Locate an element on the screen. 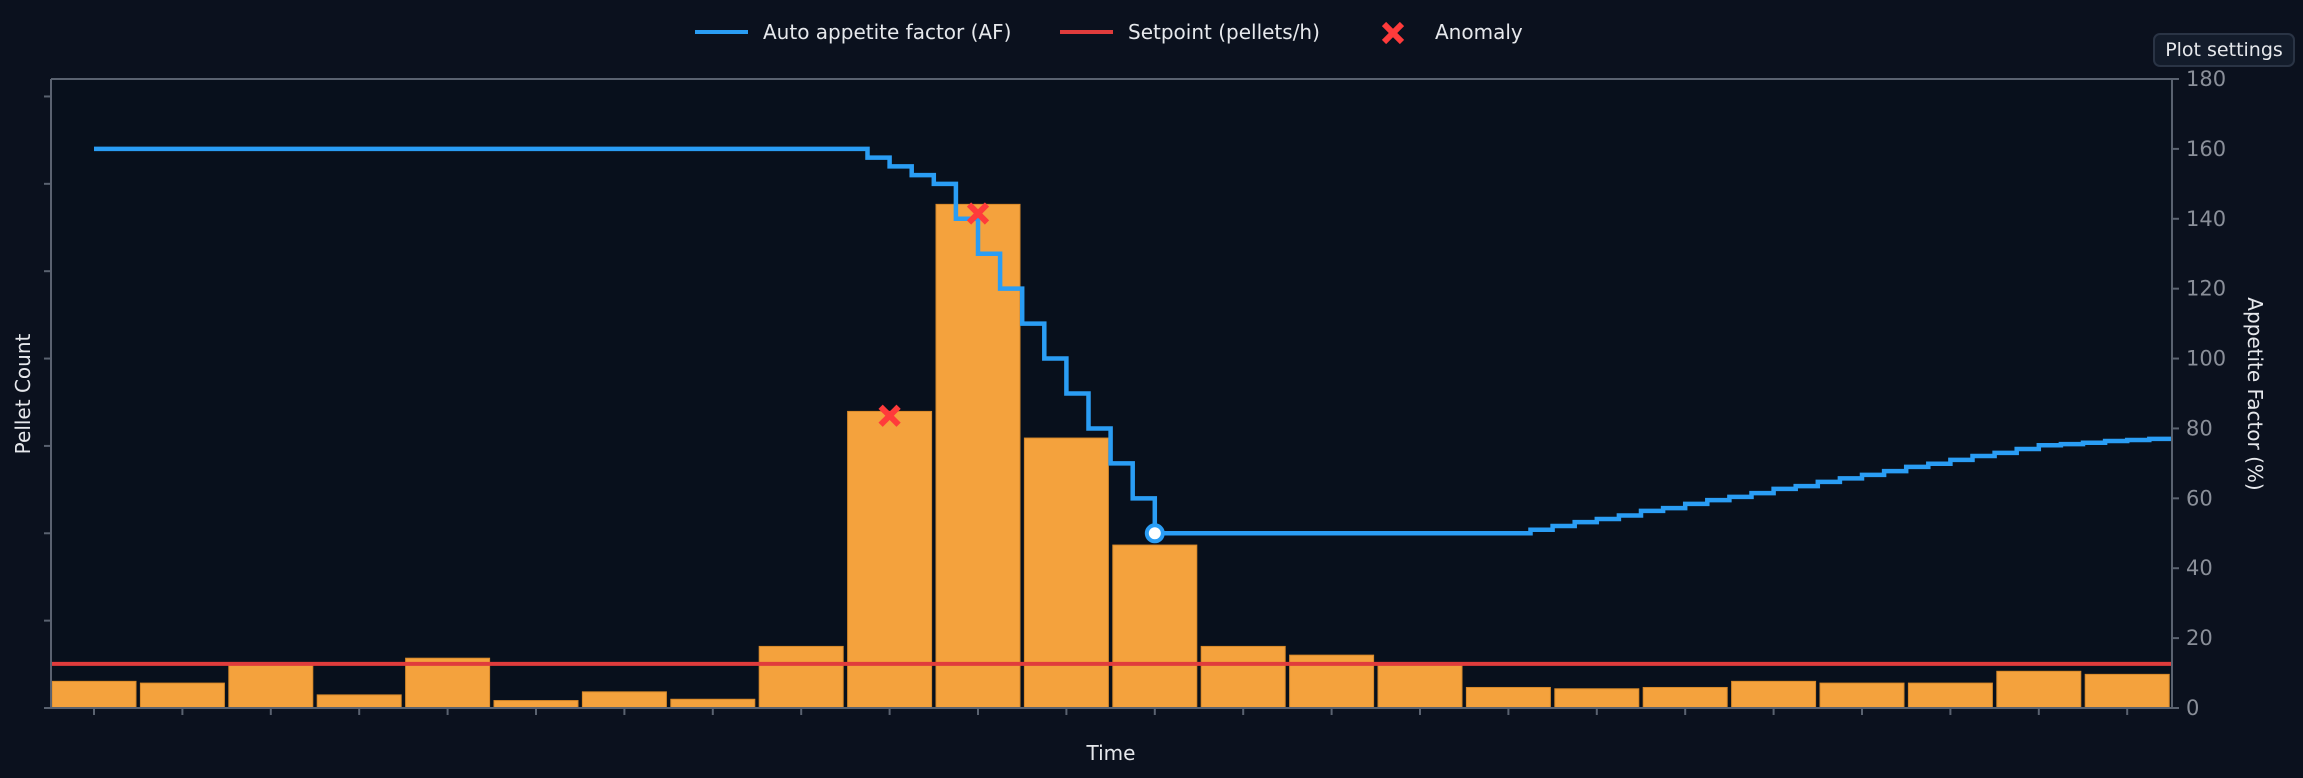  legend-setpoint-label: Setpoint (pellets/h) is located at coordinates (1224, 32).